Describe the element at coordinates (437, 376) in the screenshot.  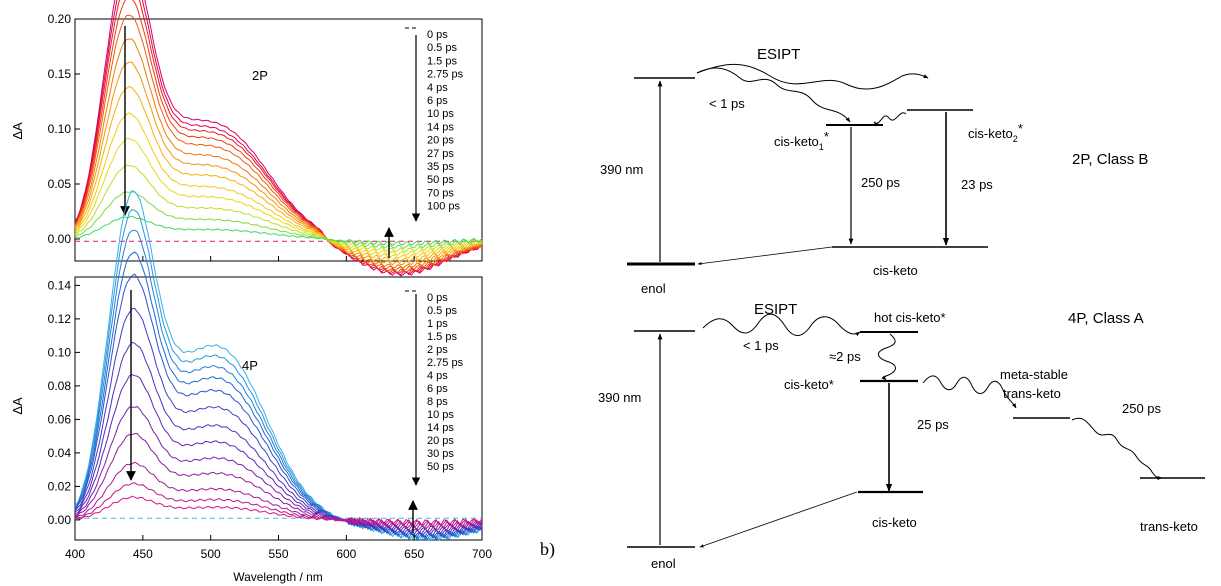
I see `legend-entry: 4 ps` at that location.